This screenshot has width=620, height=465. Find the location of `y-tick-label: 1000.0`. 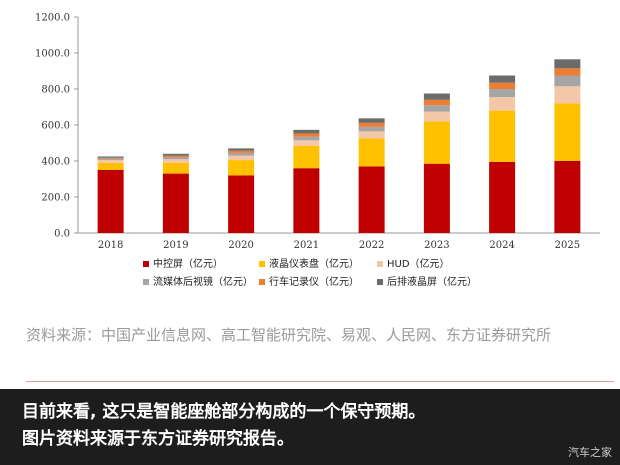

y-tick-label: 1000.0 is located at coordinates (52, 54).